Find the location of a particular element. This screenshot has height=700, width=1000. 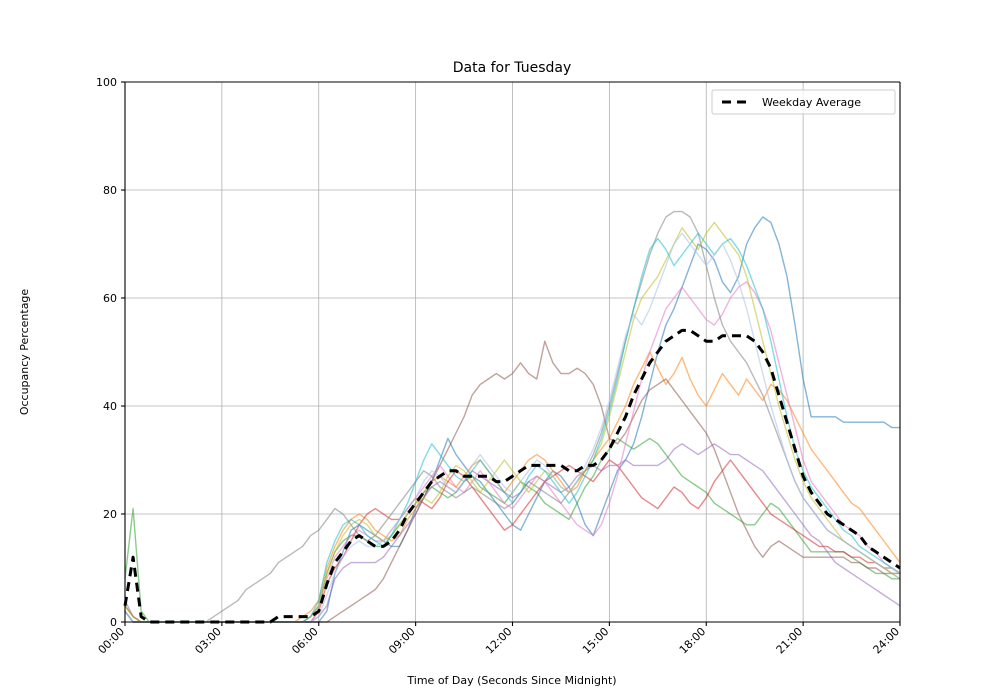

y-axis-label: Occupancy Percentage is located at coordinates (24, 352).